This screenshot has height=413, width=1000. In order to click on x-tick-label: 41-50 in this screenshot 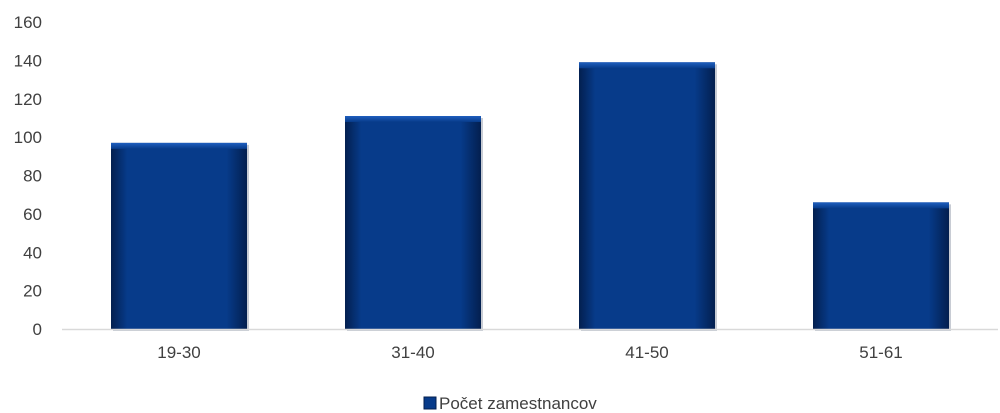, I will do `click(646, 352)`.